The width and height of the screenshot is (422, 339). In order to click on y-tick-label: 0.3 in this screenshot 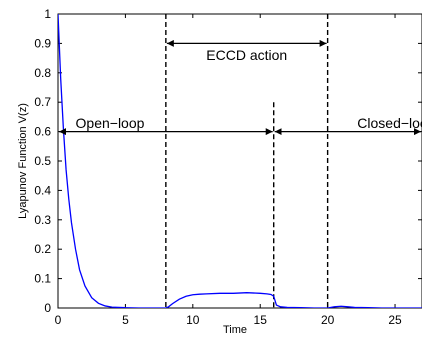, I will do `click(42, 220)`.